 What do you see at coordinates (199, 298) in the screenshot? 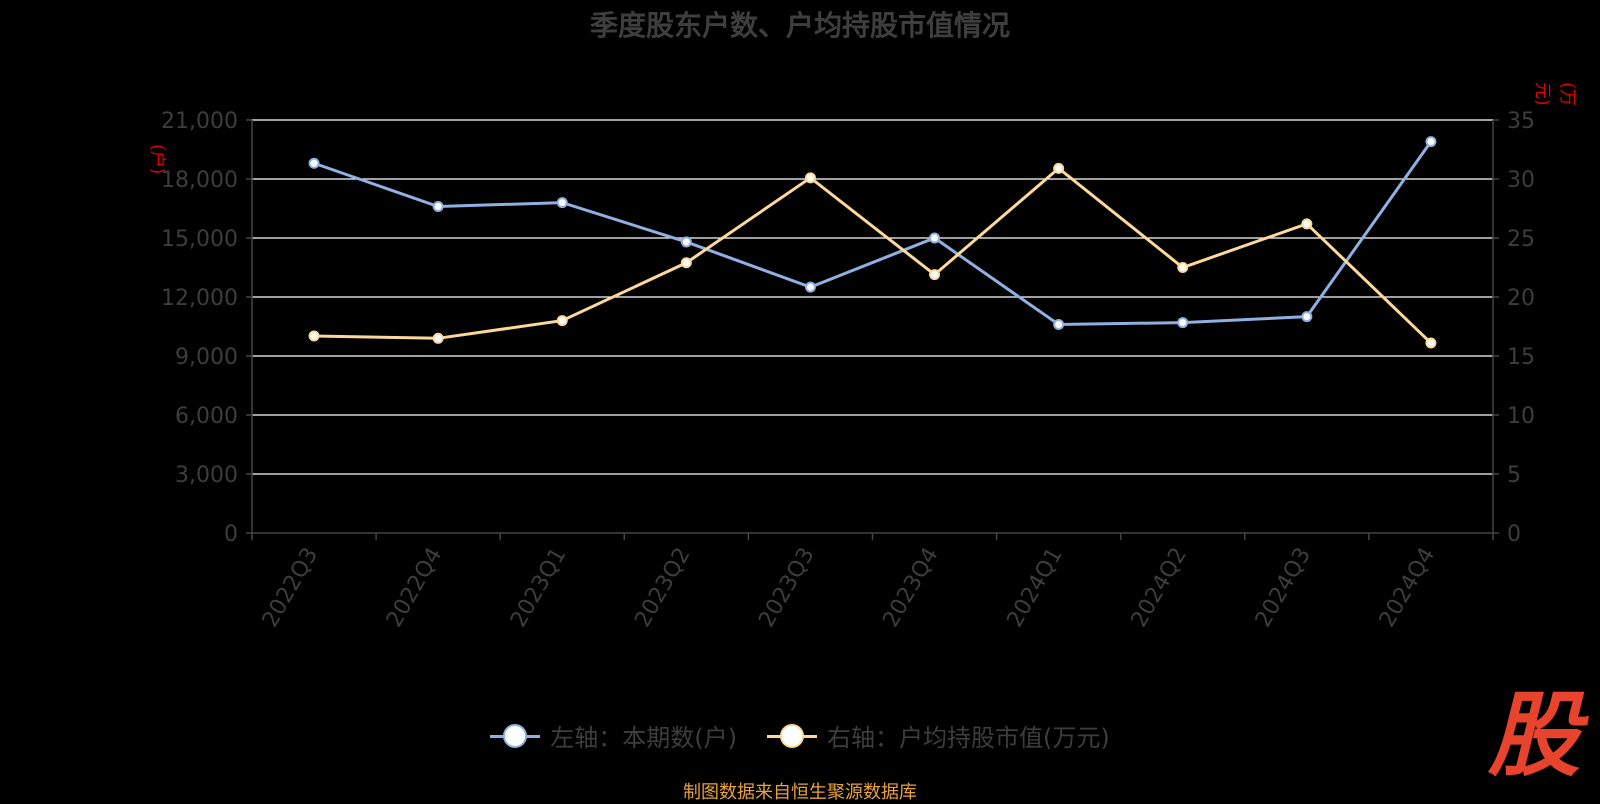
I see `left-axis-tick-label: 12,000` at bounding box center [199, 298].